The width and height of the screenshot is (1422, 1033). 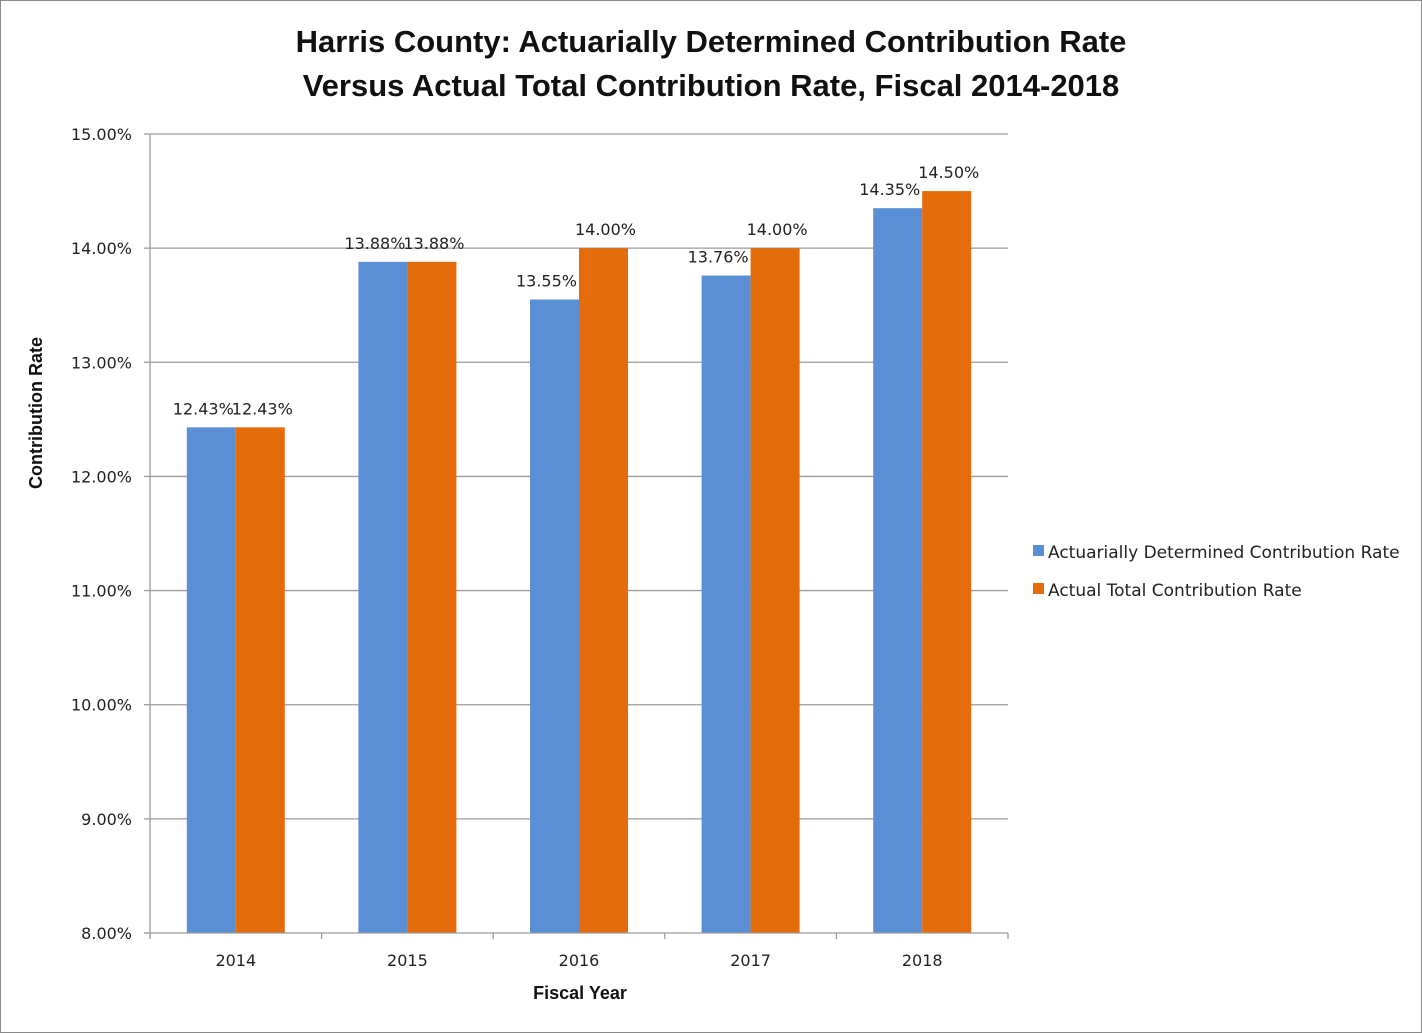 I want to click on y-tick-label: 11.00%, so click(x=101, y=591).